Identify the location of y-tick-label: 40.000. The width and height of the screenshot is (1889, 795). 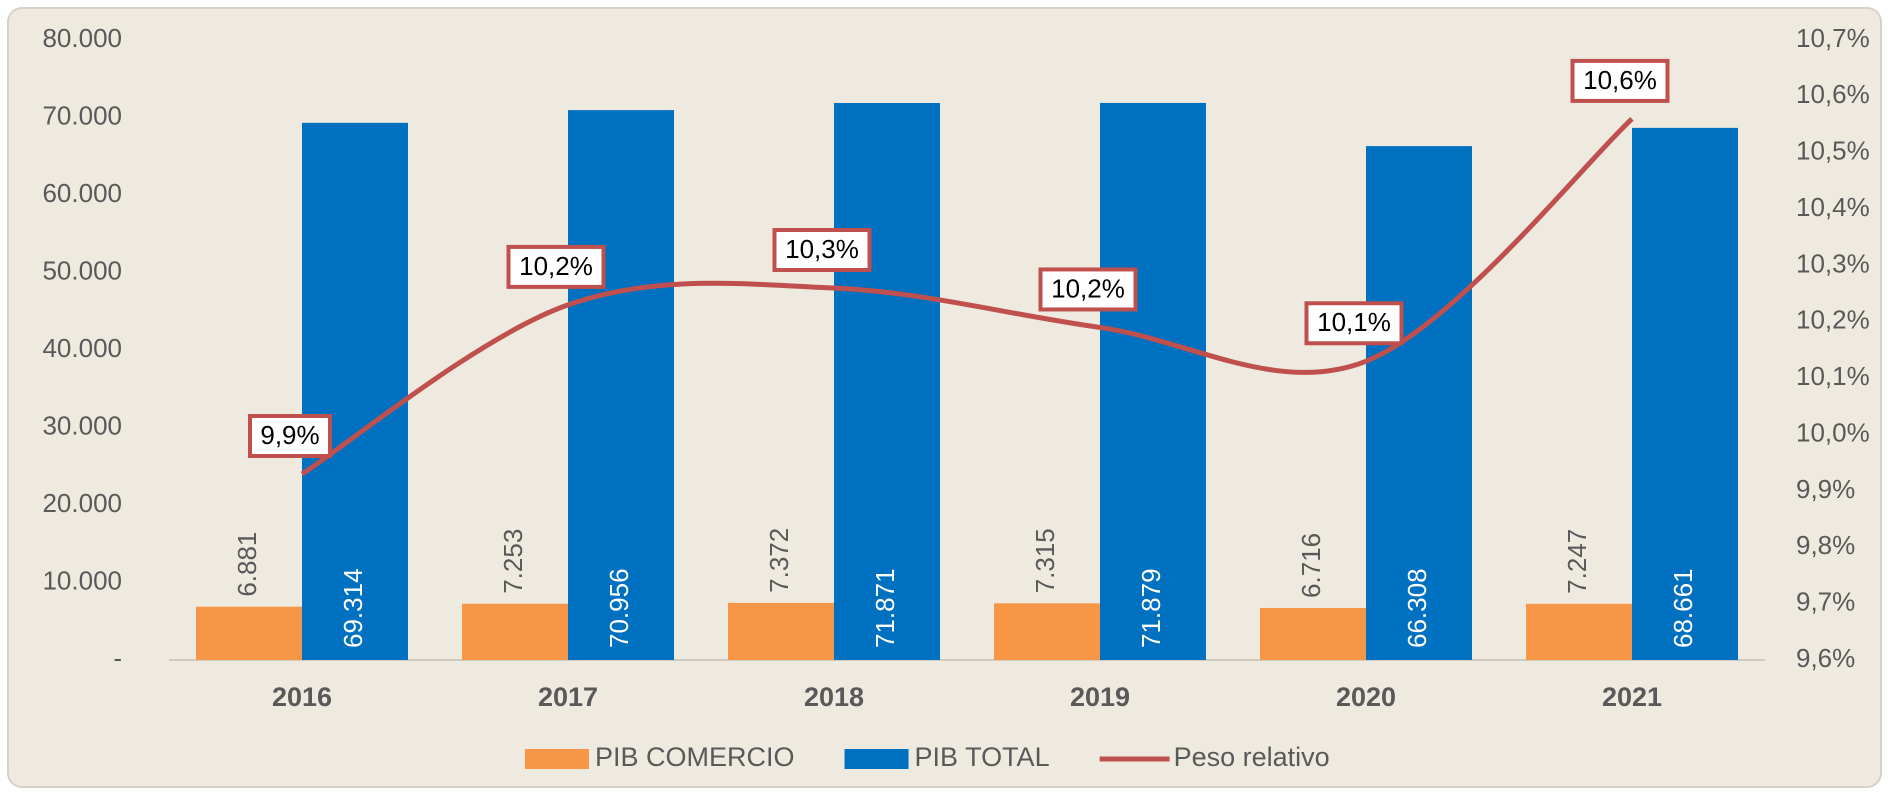
(82, 348).